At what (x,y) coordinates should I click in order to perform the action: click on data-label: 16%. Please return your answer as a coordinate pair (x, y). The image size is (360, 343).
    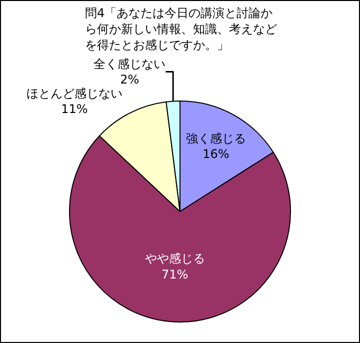
    Looking at the image, I should click on (216, 153).